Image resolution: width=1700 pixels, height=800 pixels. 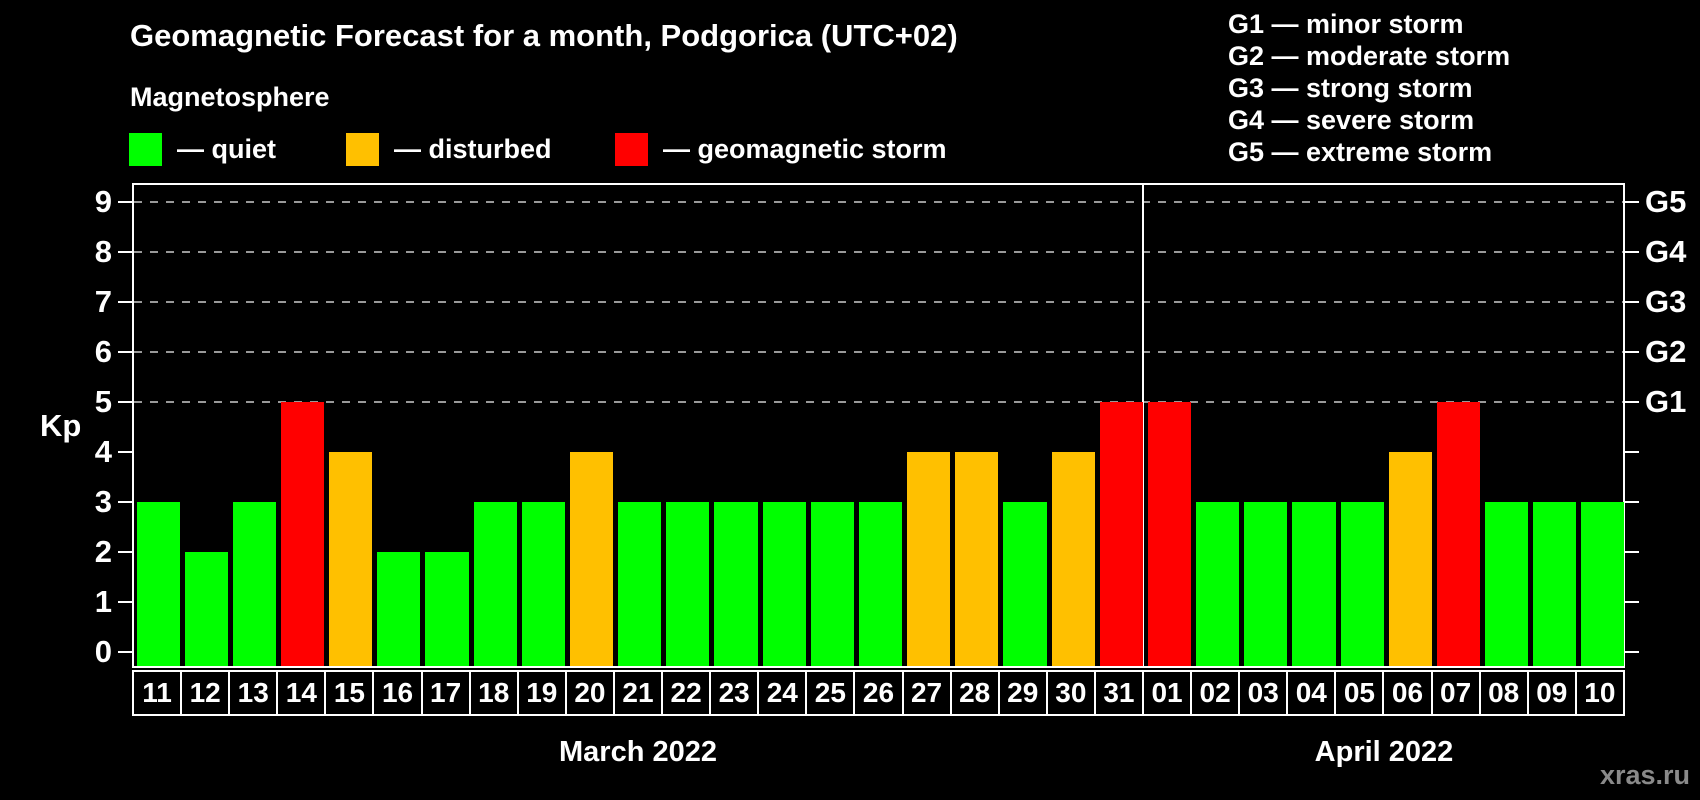 I want to click on y-tick-label-2: 2, so click(x=103, y=551).